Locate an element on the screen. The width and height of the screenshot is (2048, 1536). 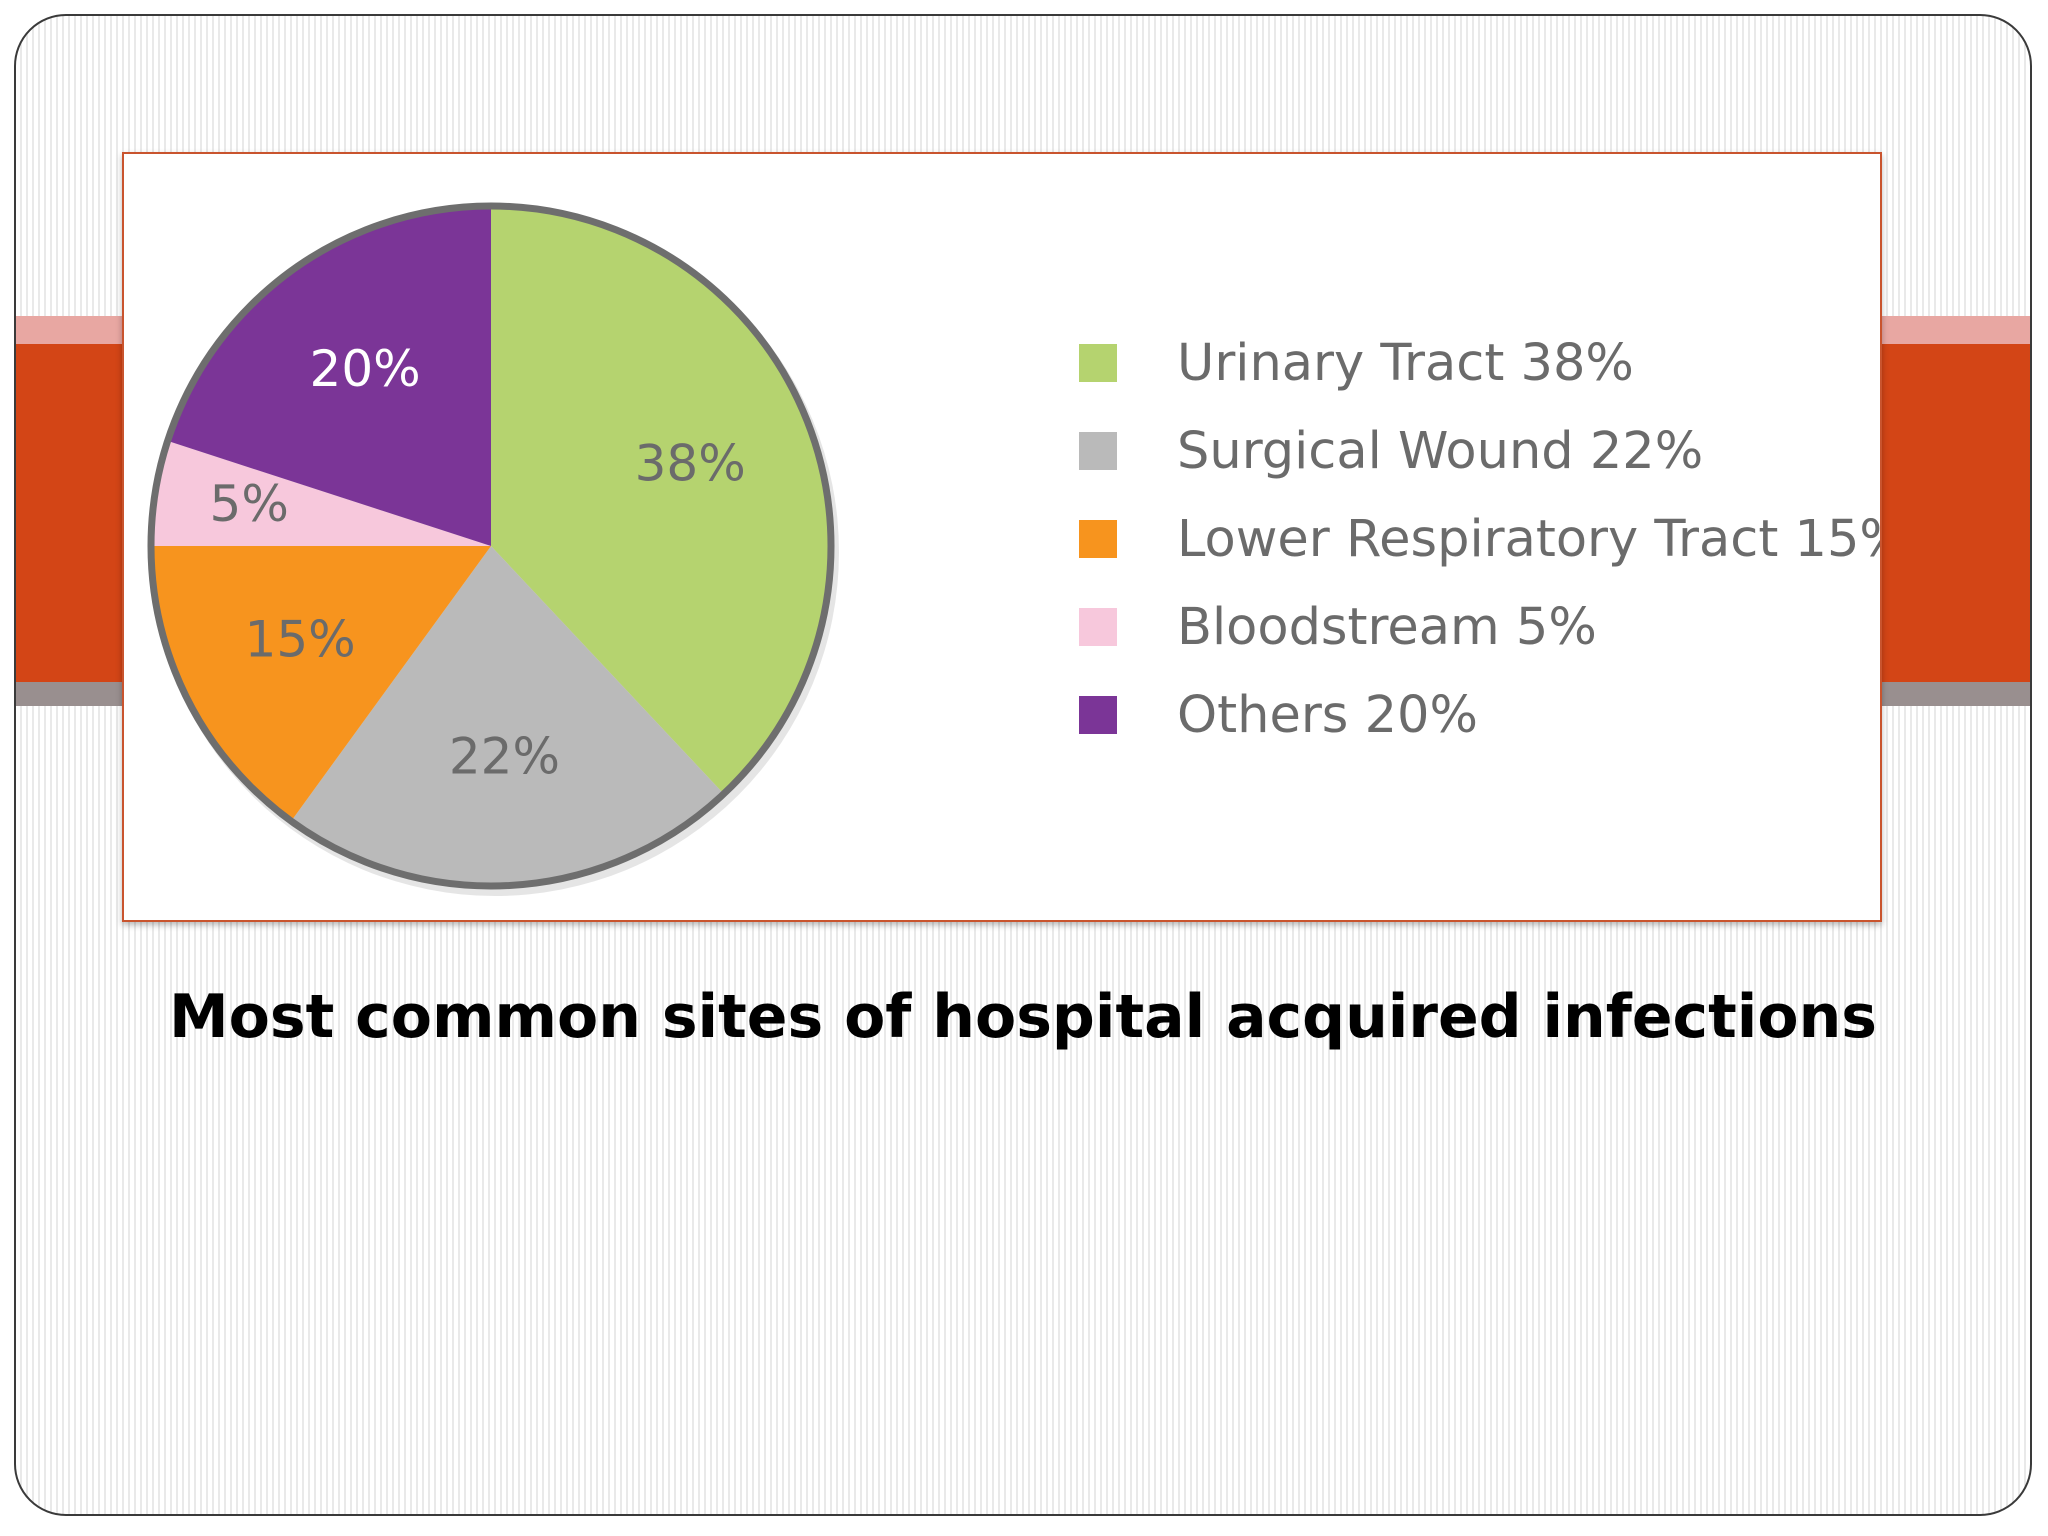
pie-label-lower-respiratory-tract: 15% is located at coordinates (300, 640).